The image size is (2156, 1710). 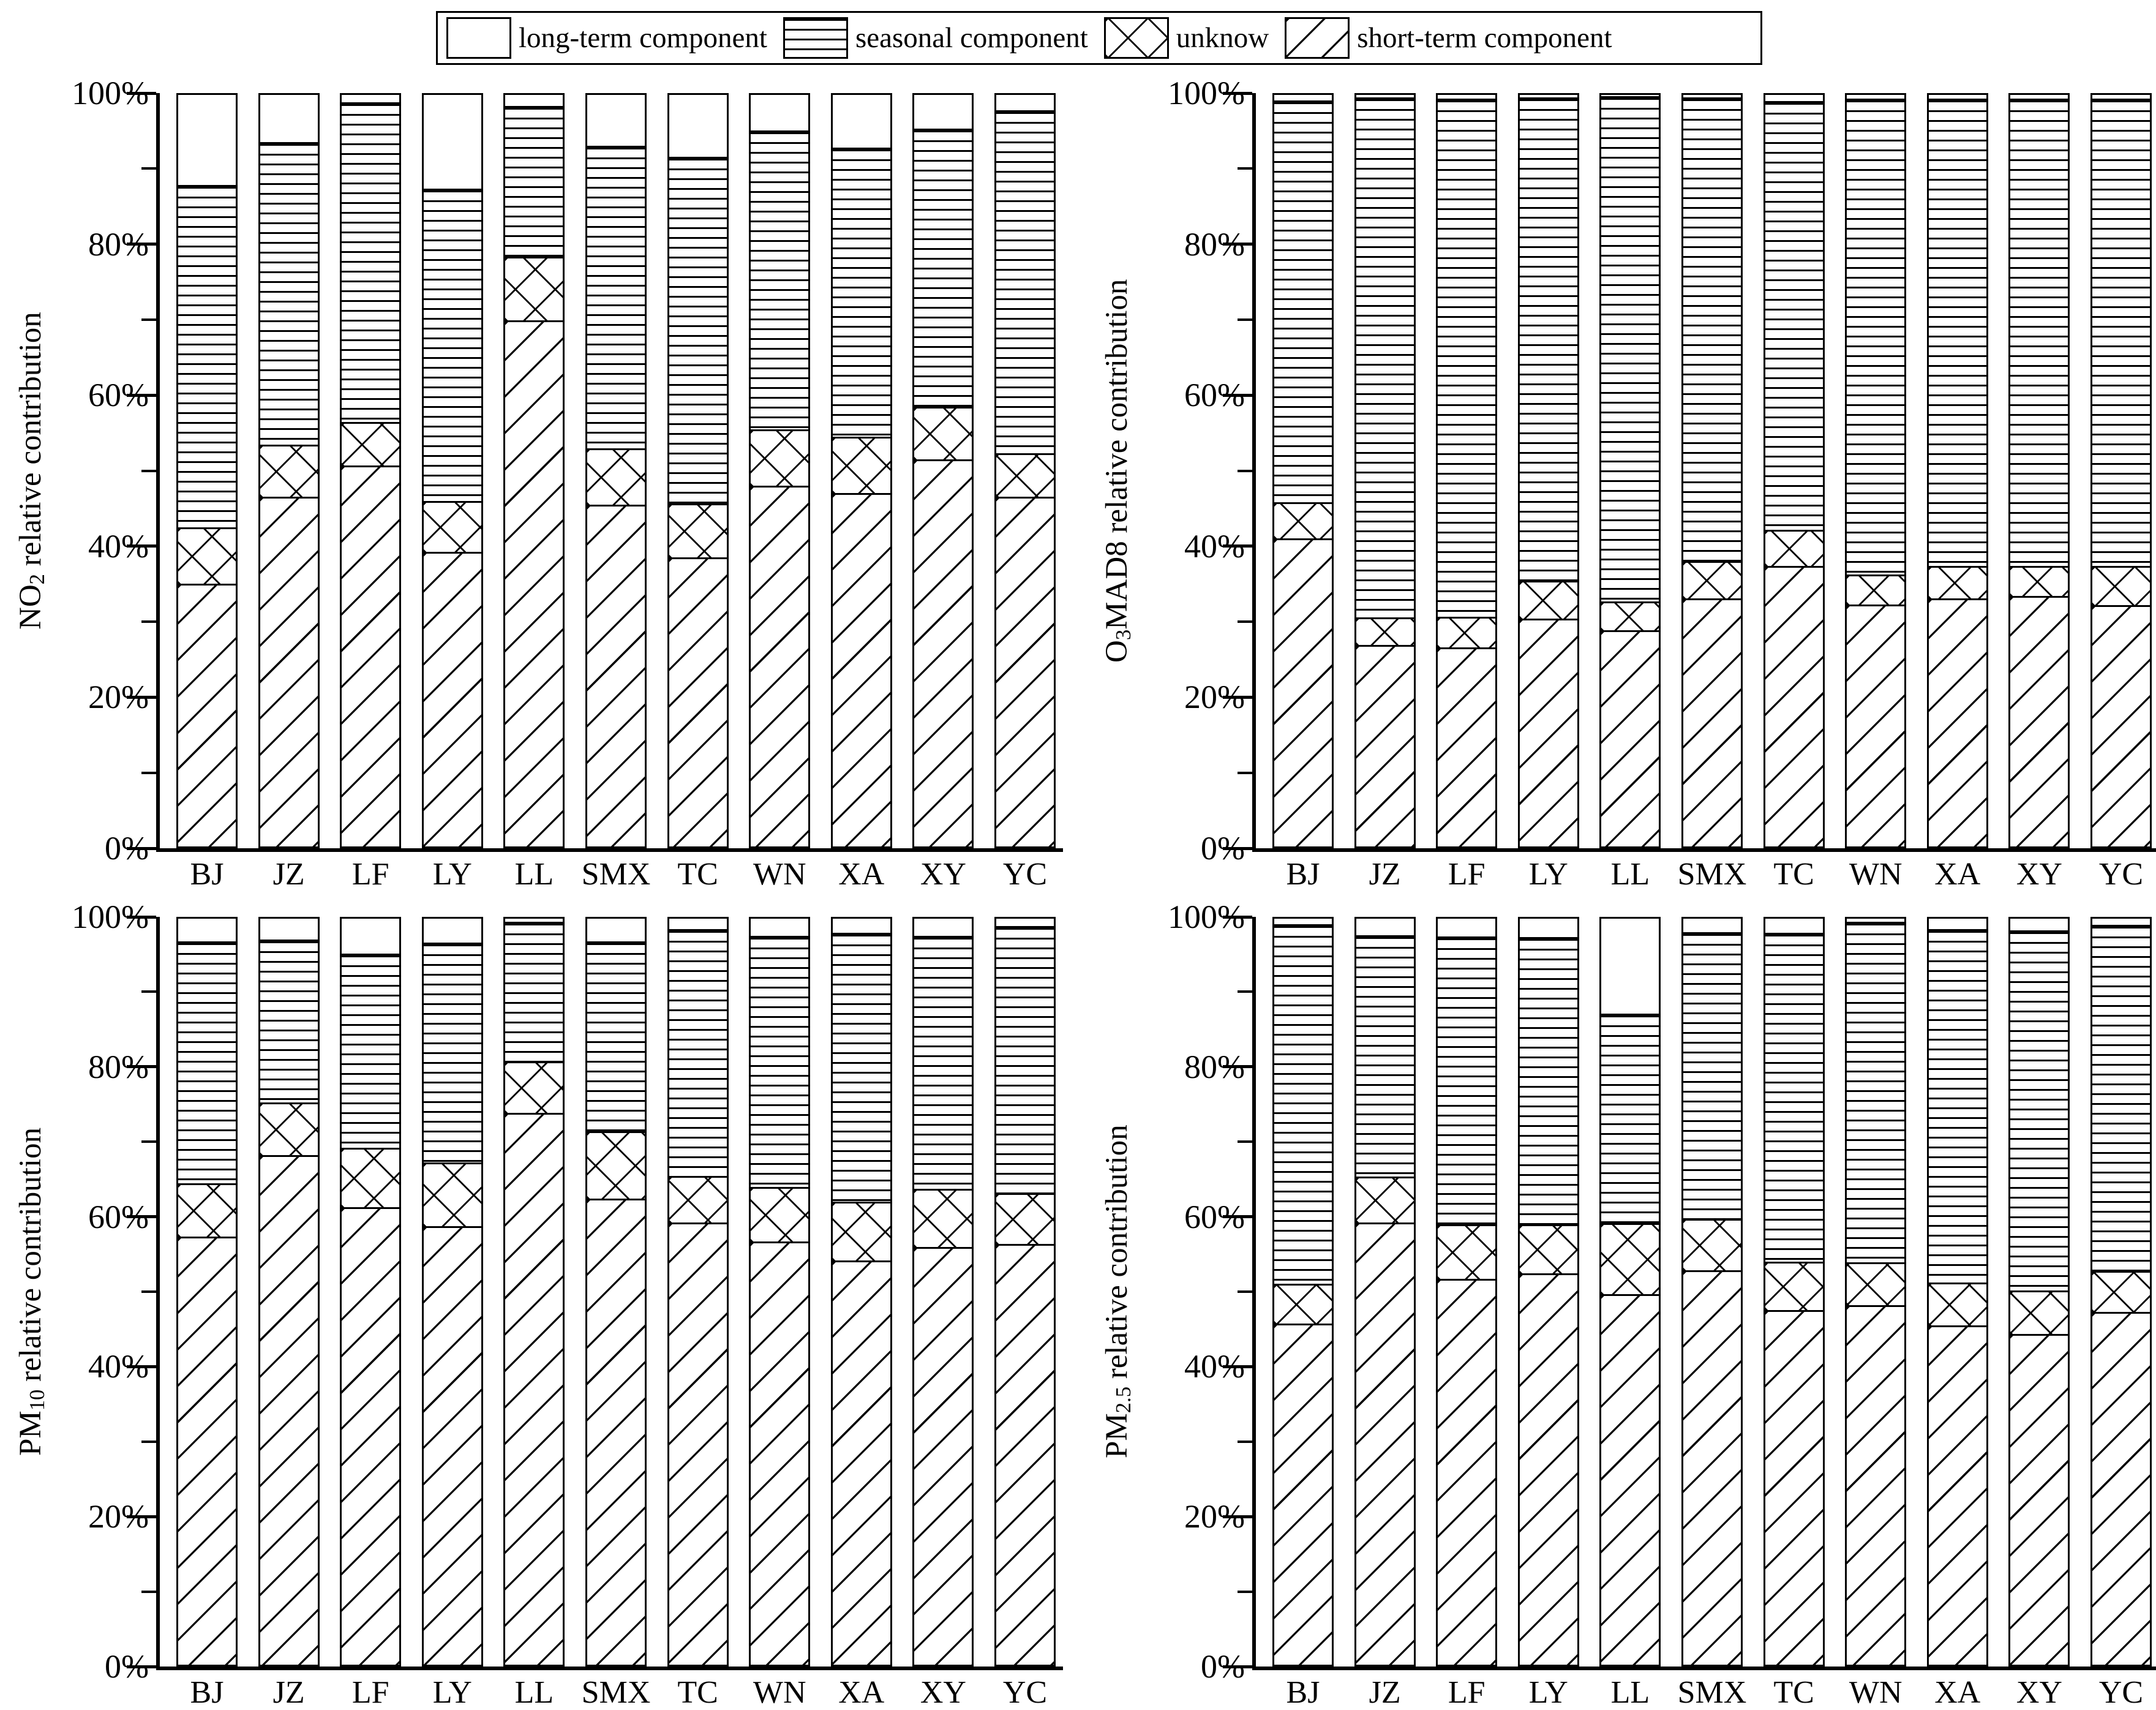 What do you see at coordinates (371, 1292) in the screenshot?
I see `bar-PM10-LF` at bounding box center [371, 1292].